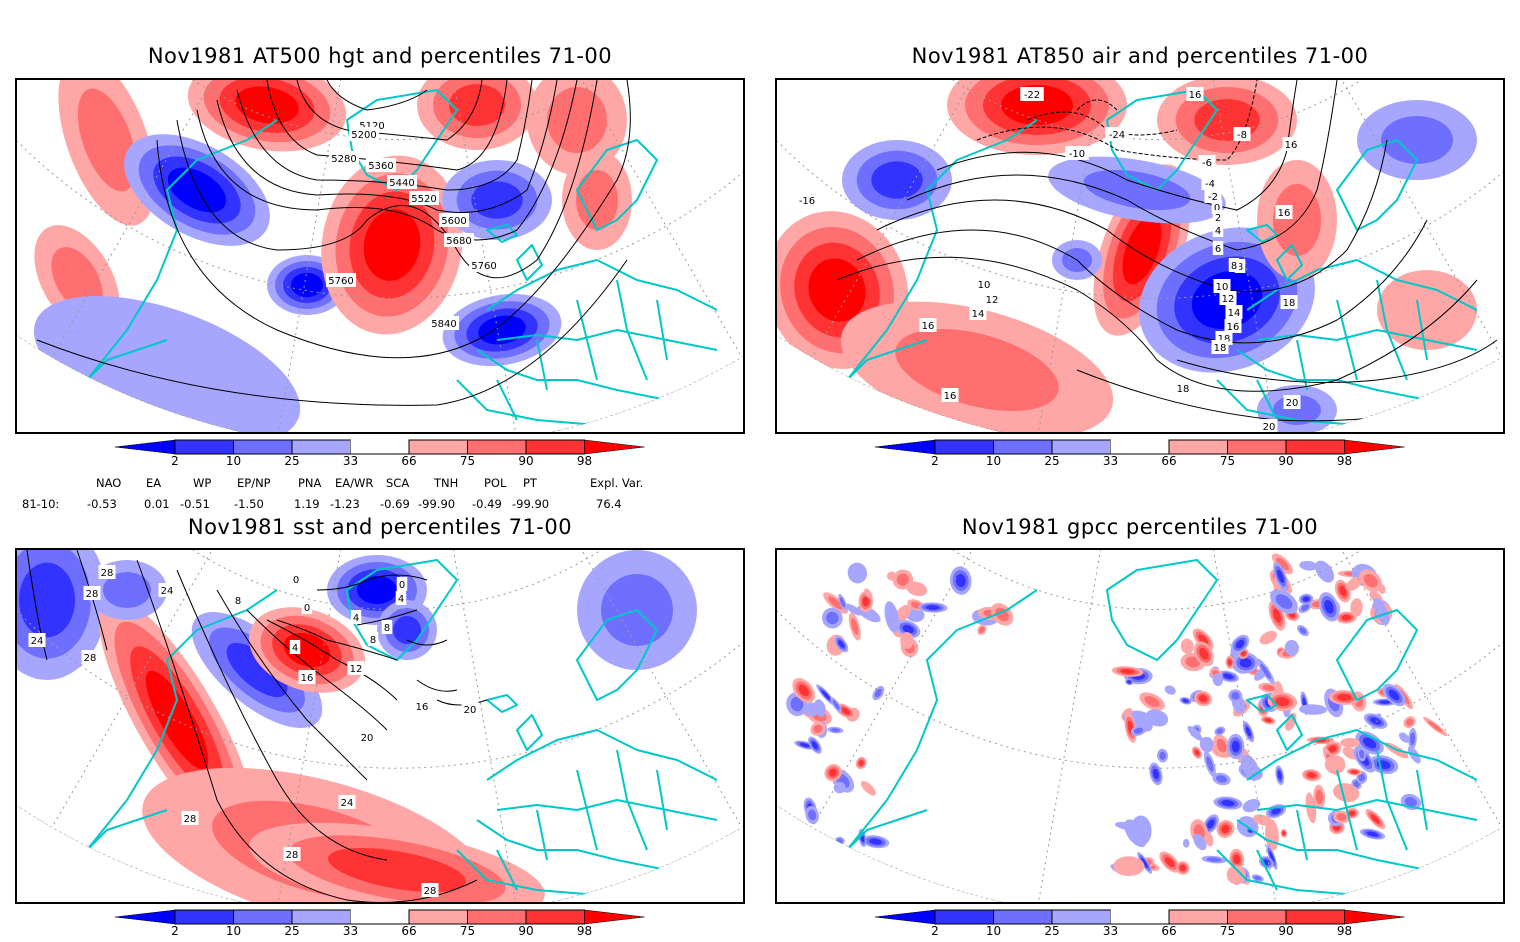 This screenshot has width=1520, height=942. Describe the element at coordinates (1217, 207) in the screenshot. I see `contour-label: 0` at that location.